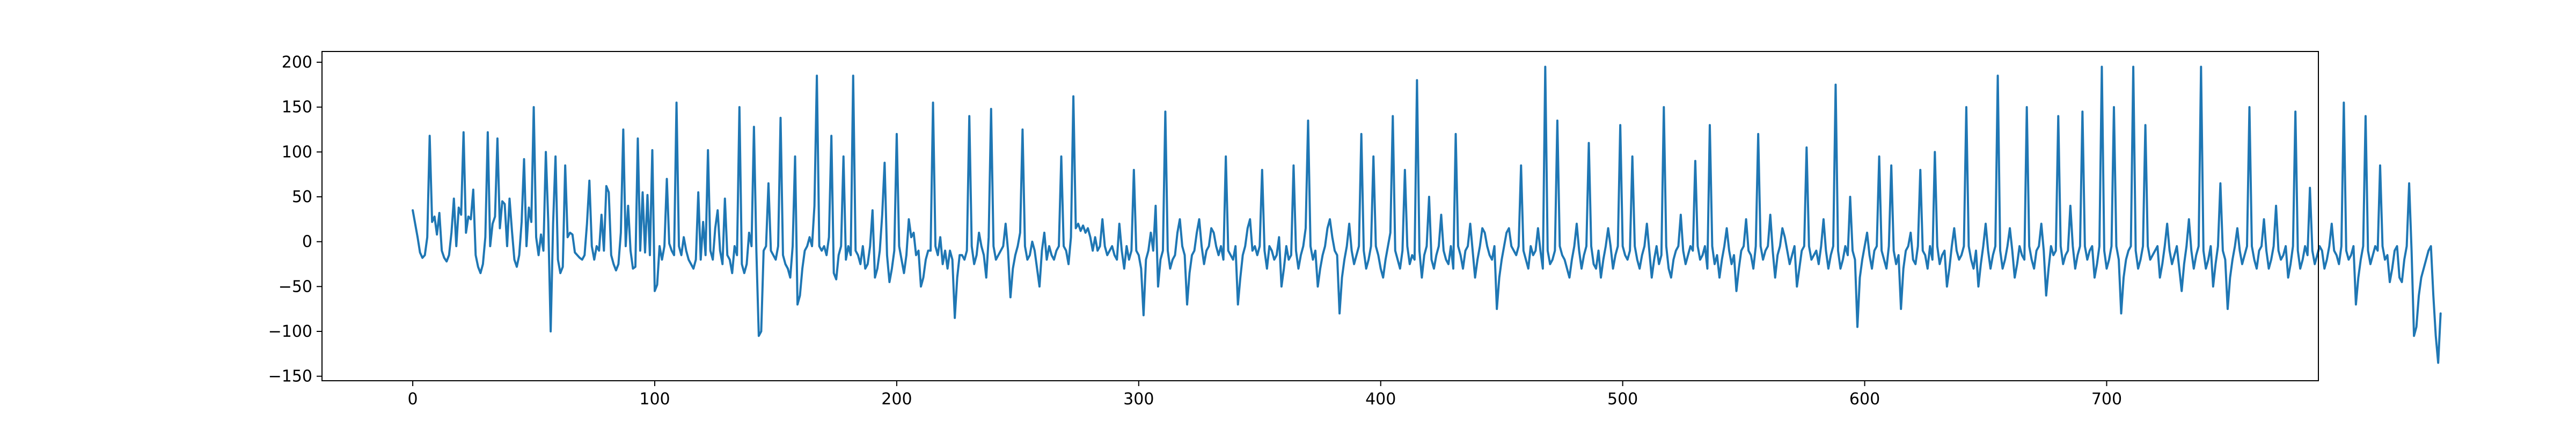 The image size is (2576, 429). Describe the element at coordinates (1380, 399) in the screenshot. I see `x-tick-label: 400` at that location.